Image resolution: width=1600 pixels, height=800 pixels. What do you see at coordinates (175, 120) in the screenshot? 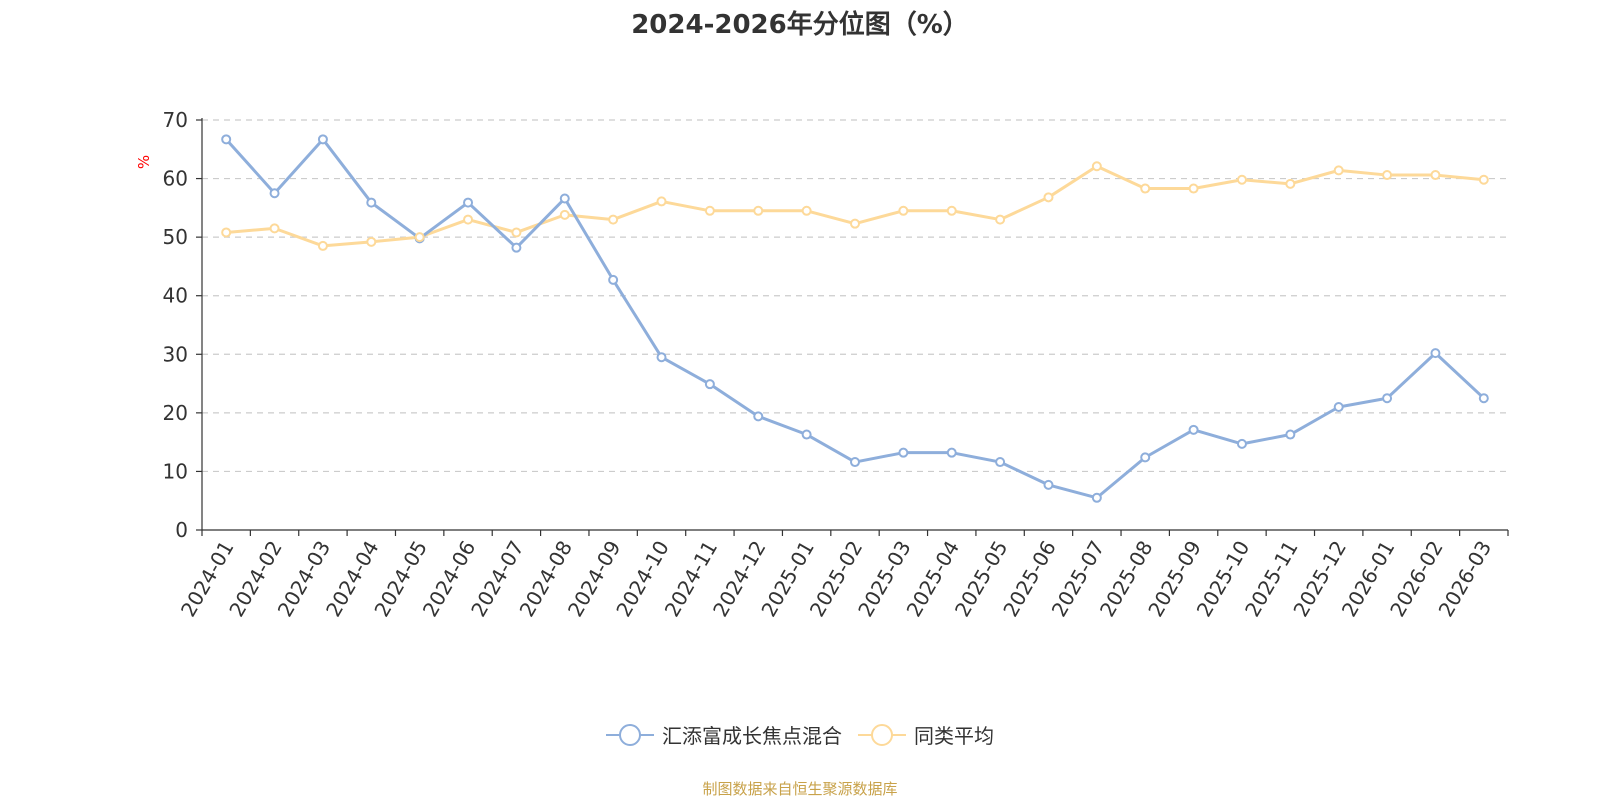
I see `y-tick-label: 70` at bounding box center [175, 120].